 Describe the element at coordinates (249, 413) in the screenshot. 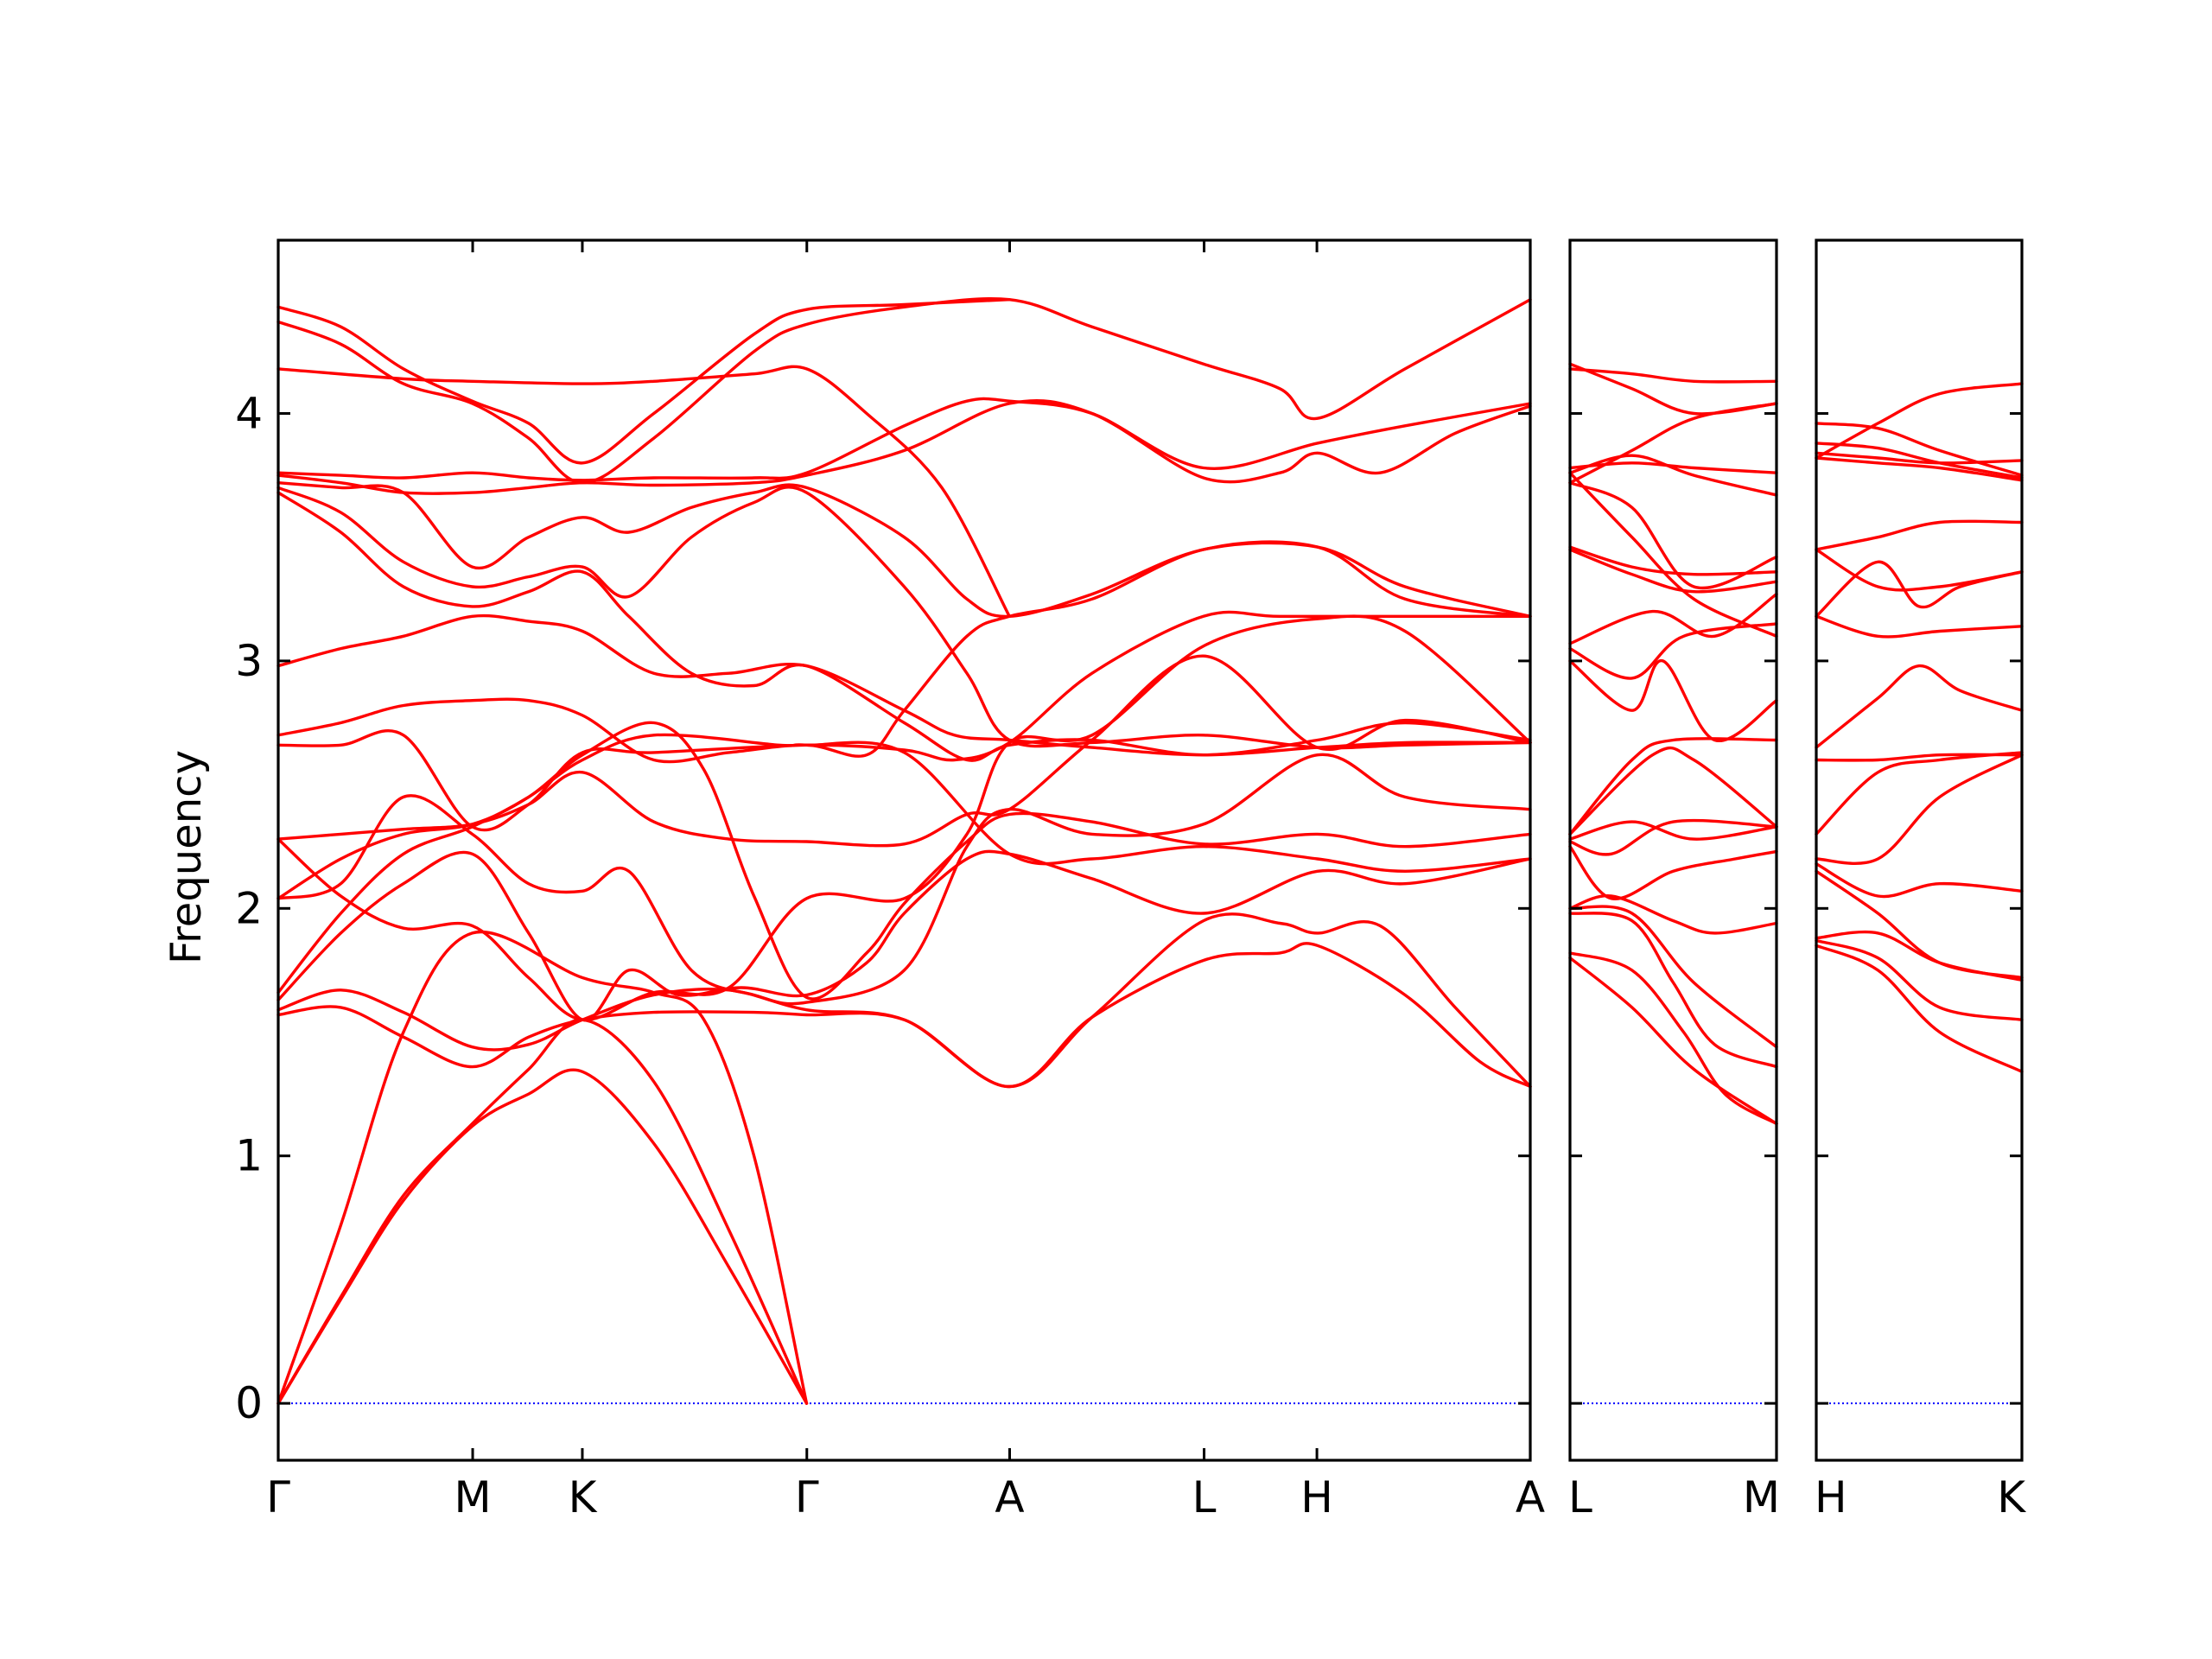

I see `y-tick-label: 4` at that location.